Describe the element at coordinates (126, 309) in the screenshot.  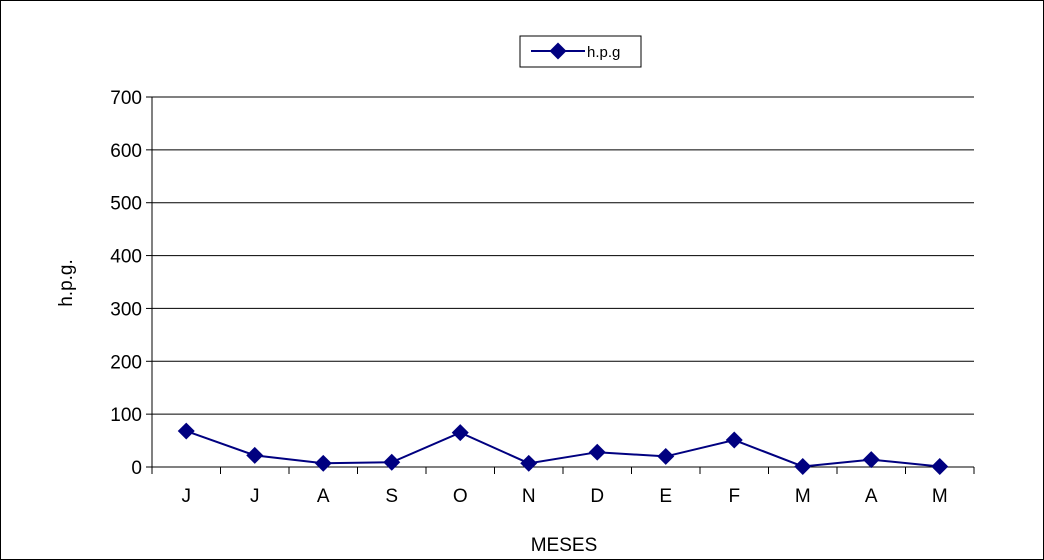
I see `y-tick-label: 300` at that location.